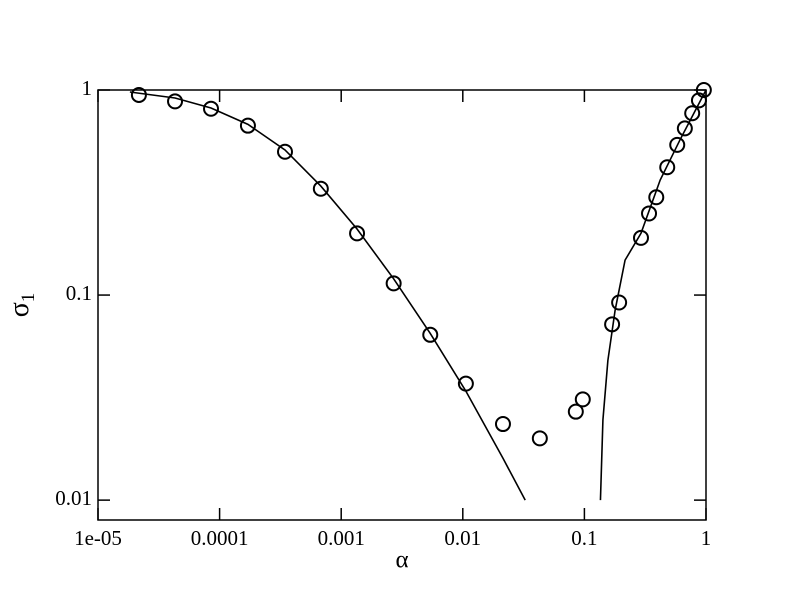  What do you see at coordinates (28, 298) in the screenshot?
I see `y-axis-label-subscript: 1` at bounding box center [28, 298].